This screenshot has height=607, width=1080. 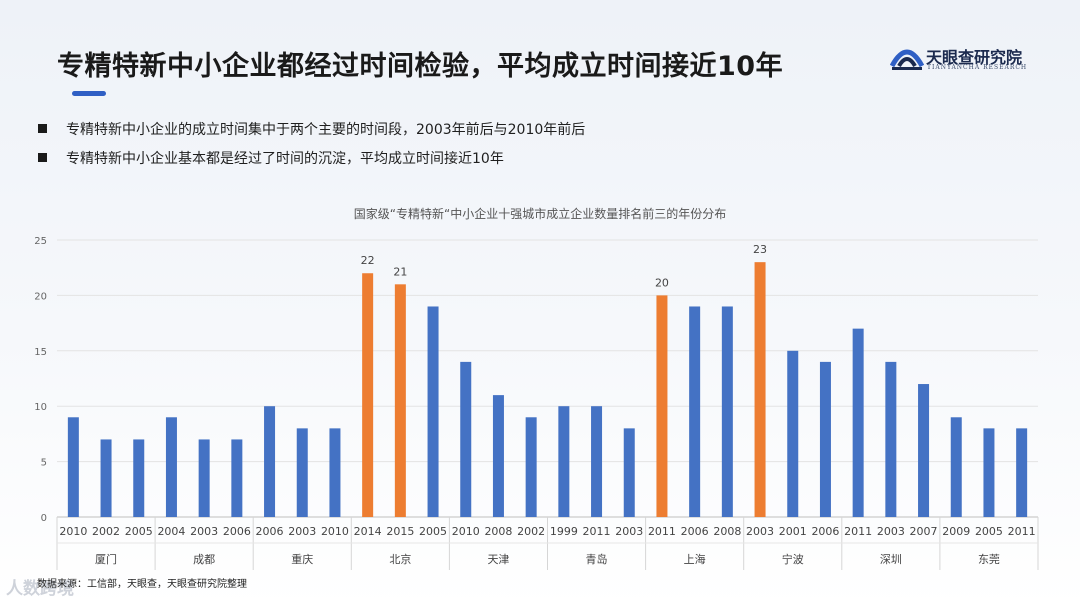 I want to click on city-label: 重庆, so click(x=302, y=559).